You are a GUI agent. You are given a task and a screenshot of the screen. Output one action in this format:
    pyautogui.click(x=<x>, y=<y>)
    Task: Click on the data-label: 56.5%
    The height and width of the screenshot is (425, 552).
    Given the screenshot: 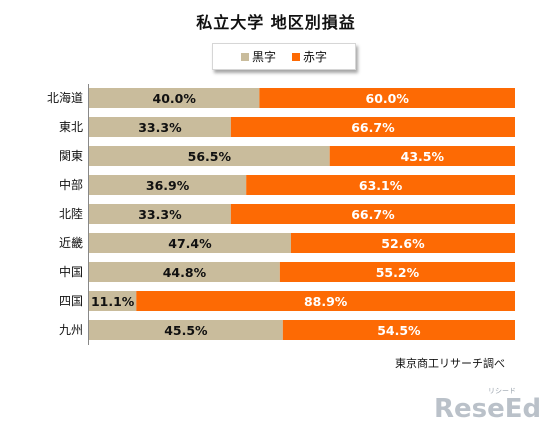 What is the action you would take?
    pyautogui.click(x=210, y=156)
    